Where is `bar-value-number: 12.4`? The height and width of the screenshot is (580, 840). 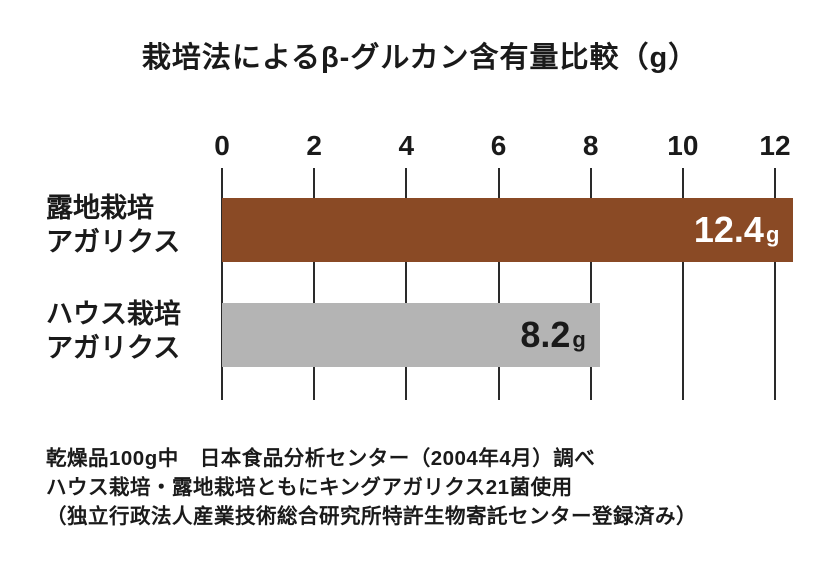 bar-value-number: 12.4 is located at coordinates (728, 229).